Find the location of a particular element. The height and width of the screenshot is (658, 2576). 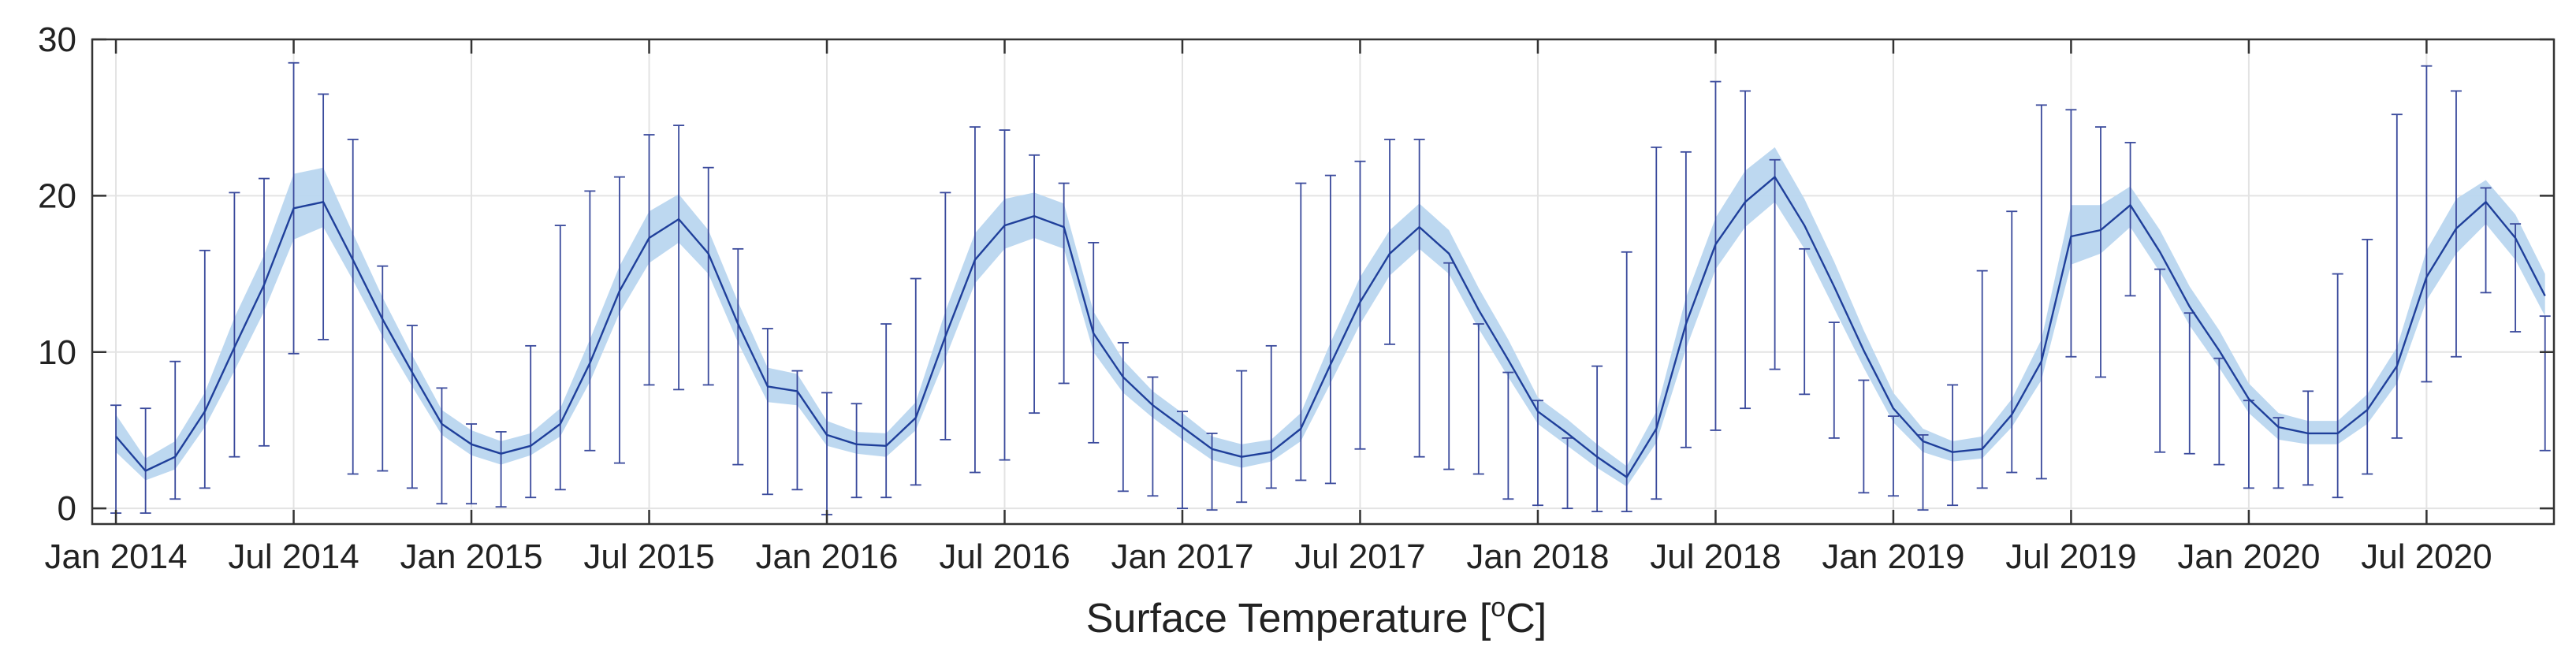

x-tick-label: Jul 2015 is located at coordinates (648, 556).